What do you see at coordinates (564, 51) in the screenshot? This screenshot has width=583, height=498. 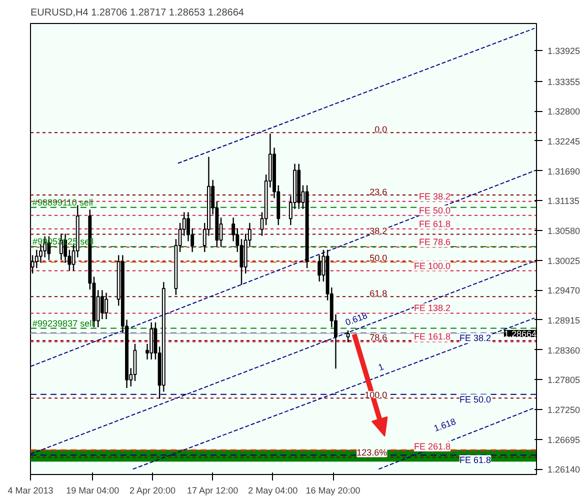 I see `y-tick-label: 1.33925` at bounding box center [564, 51].